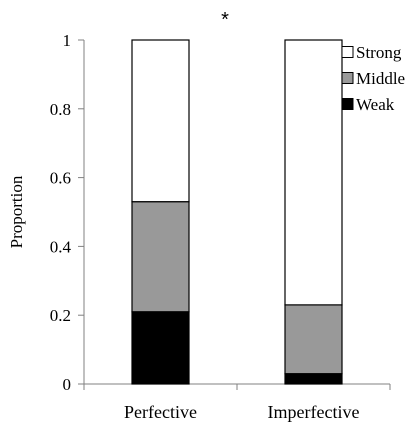 The height and width of the screenshot is (429, 419). What do you see at coordinates (314, 412) in the screenshot?
I see `x-category-label: Imperfective` at bounding box center [314, 412].